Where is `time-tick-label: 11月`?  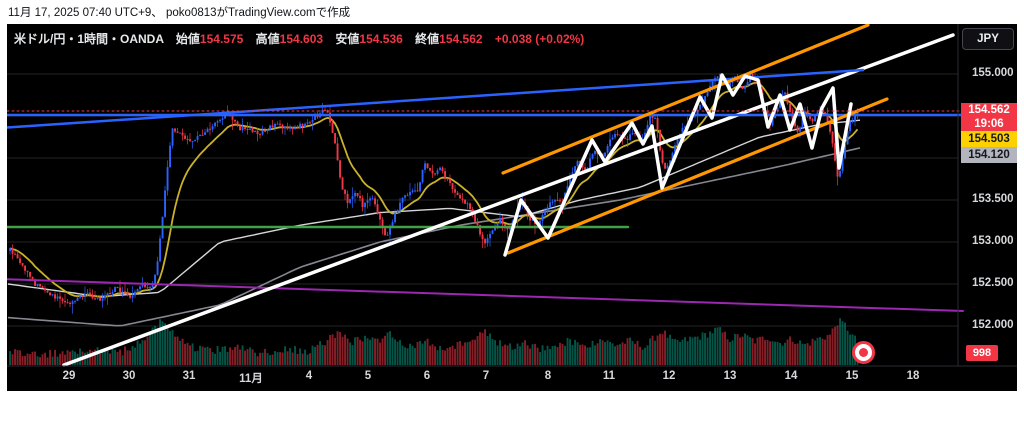 time-tick-label: 11月 is located at coordinates (251, 379).